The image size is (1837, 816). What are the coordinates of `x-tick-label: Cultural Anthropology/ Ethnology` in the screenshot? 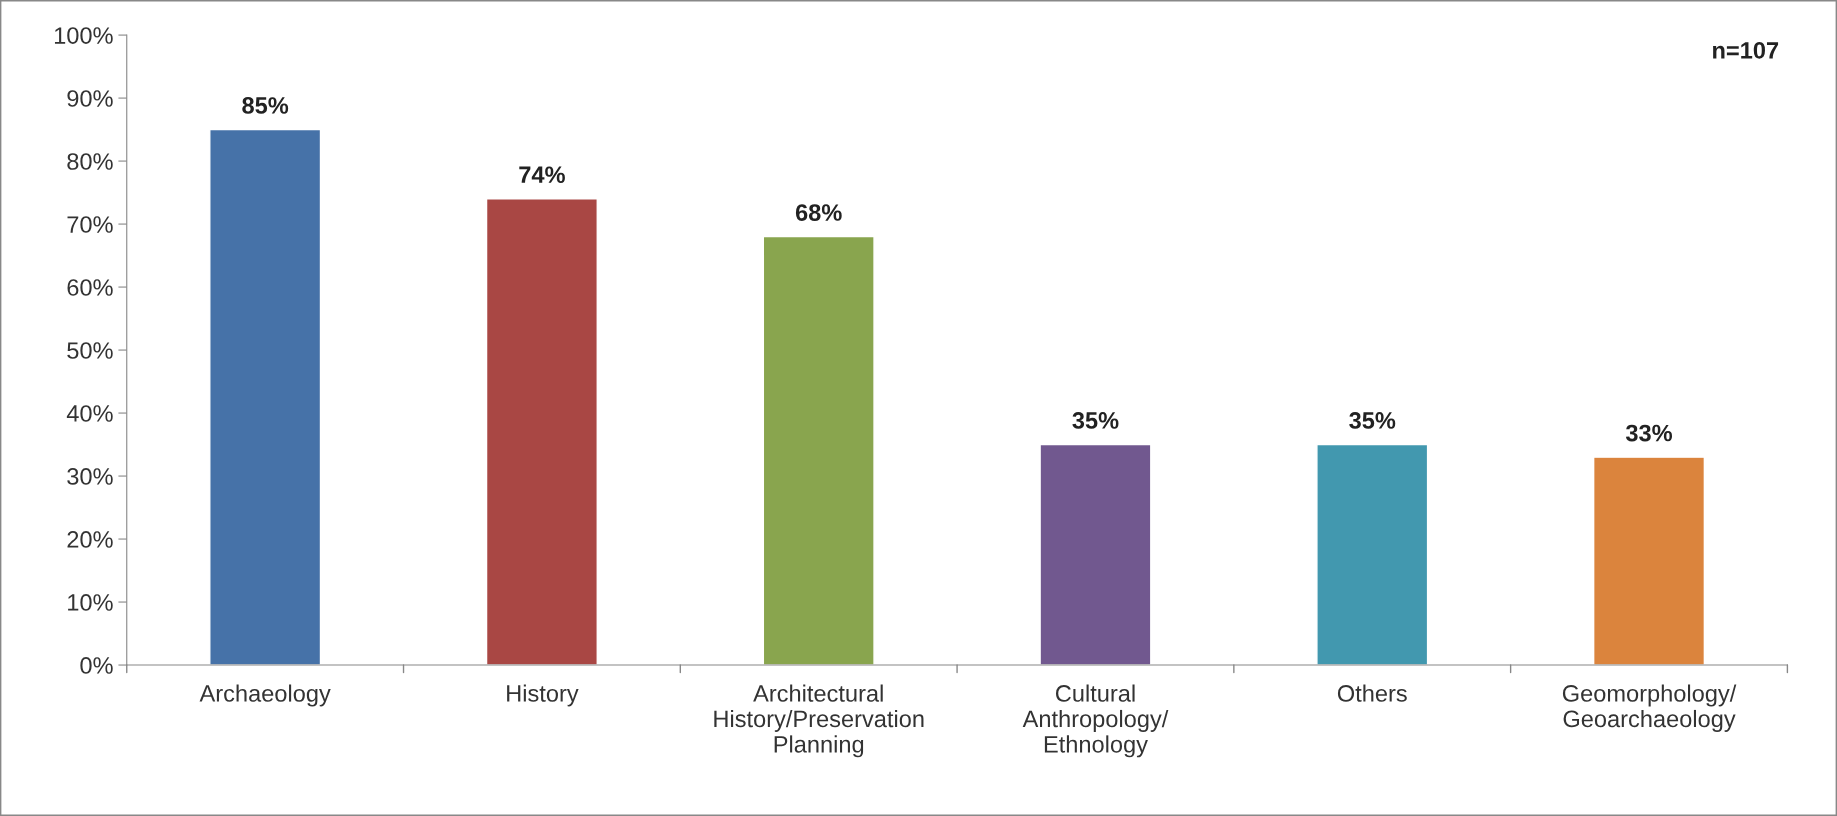 It's located at (1095, 721).